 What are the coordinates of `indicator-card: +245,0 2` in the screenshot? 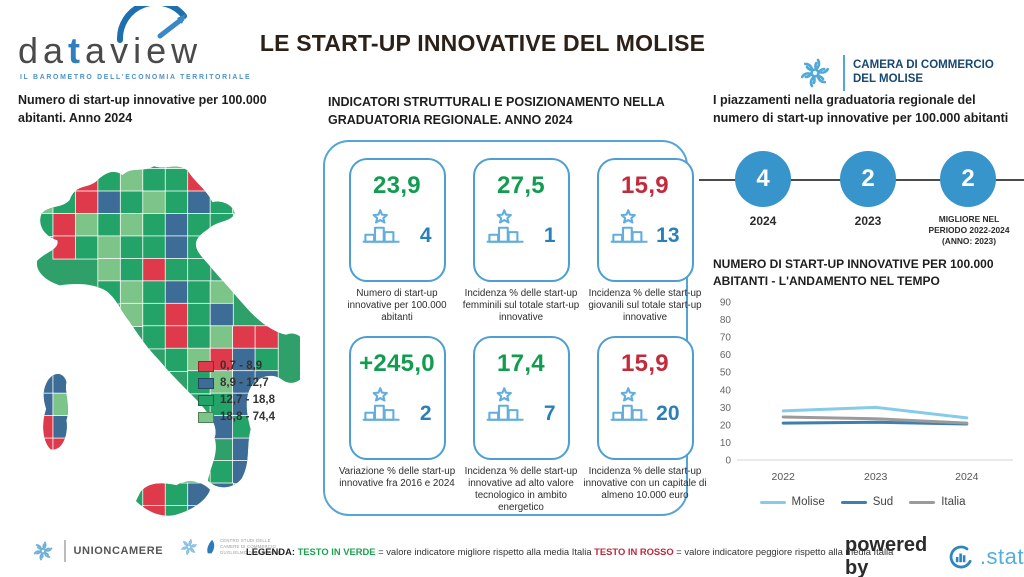 It's located at (397, 397).